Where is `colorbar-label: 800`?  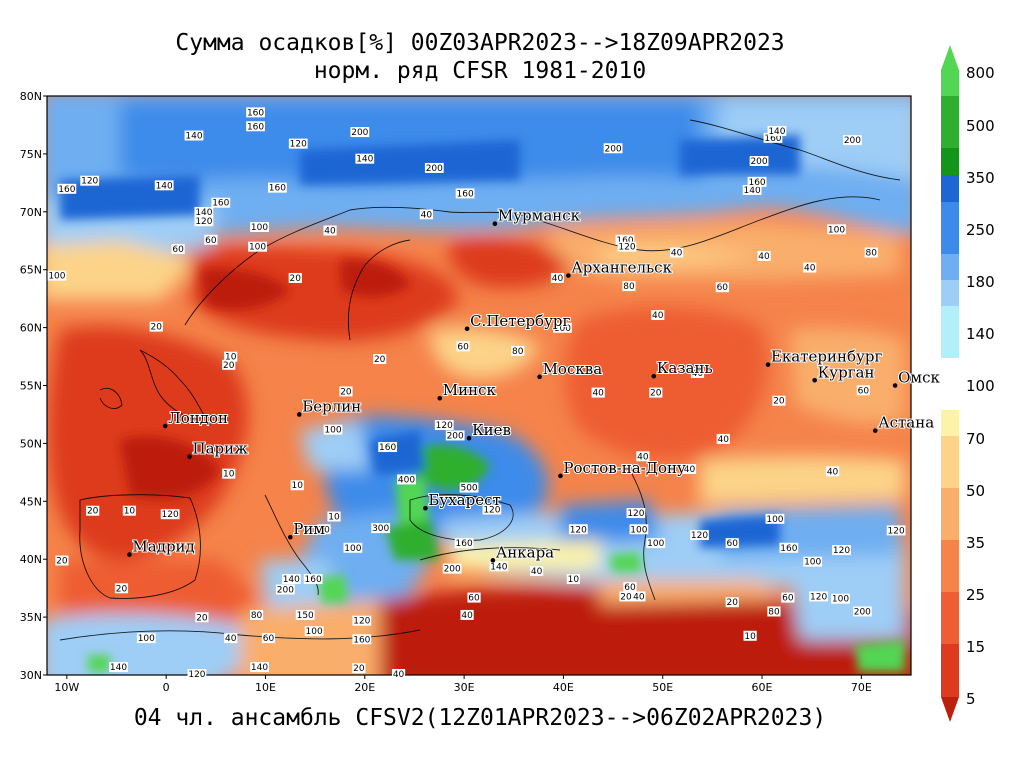
colorbar-label: 800 is located at coordinates (980, 73).